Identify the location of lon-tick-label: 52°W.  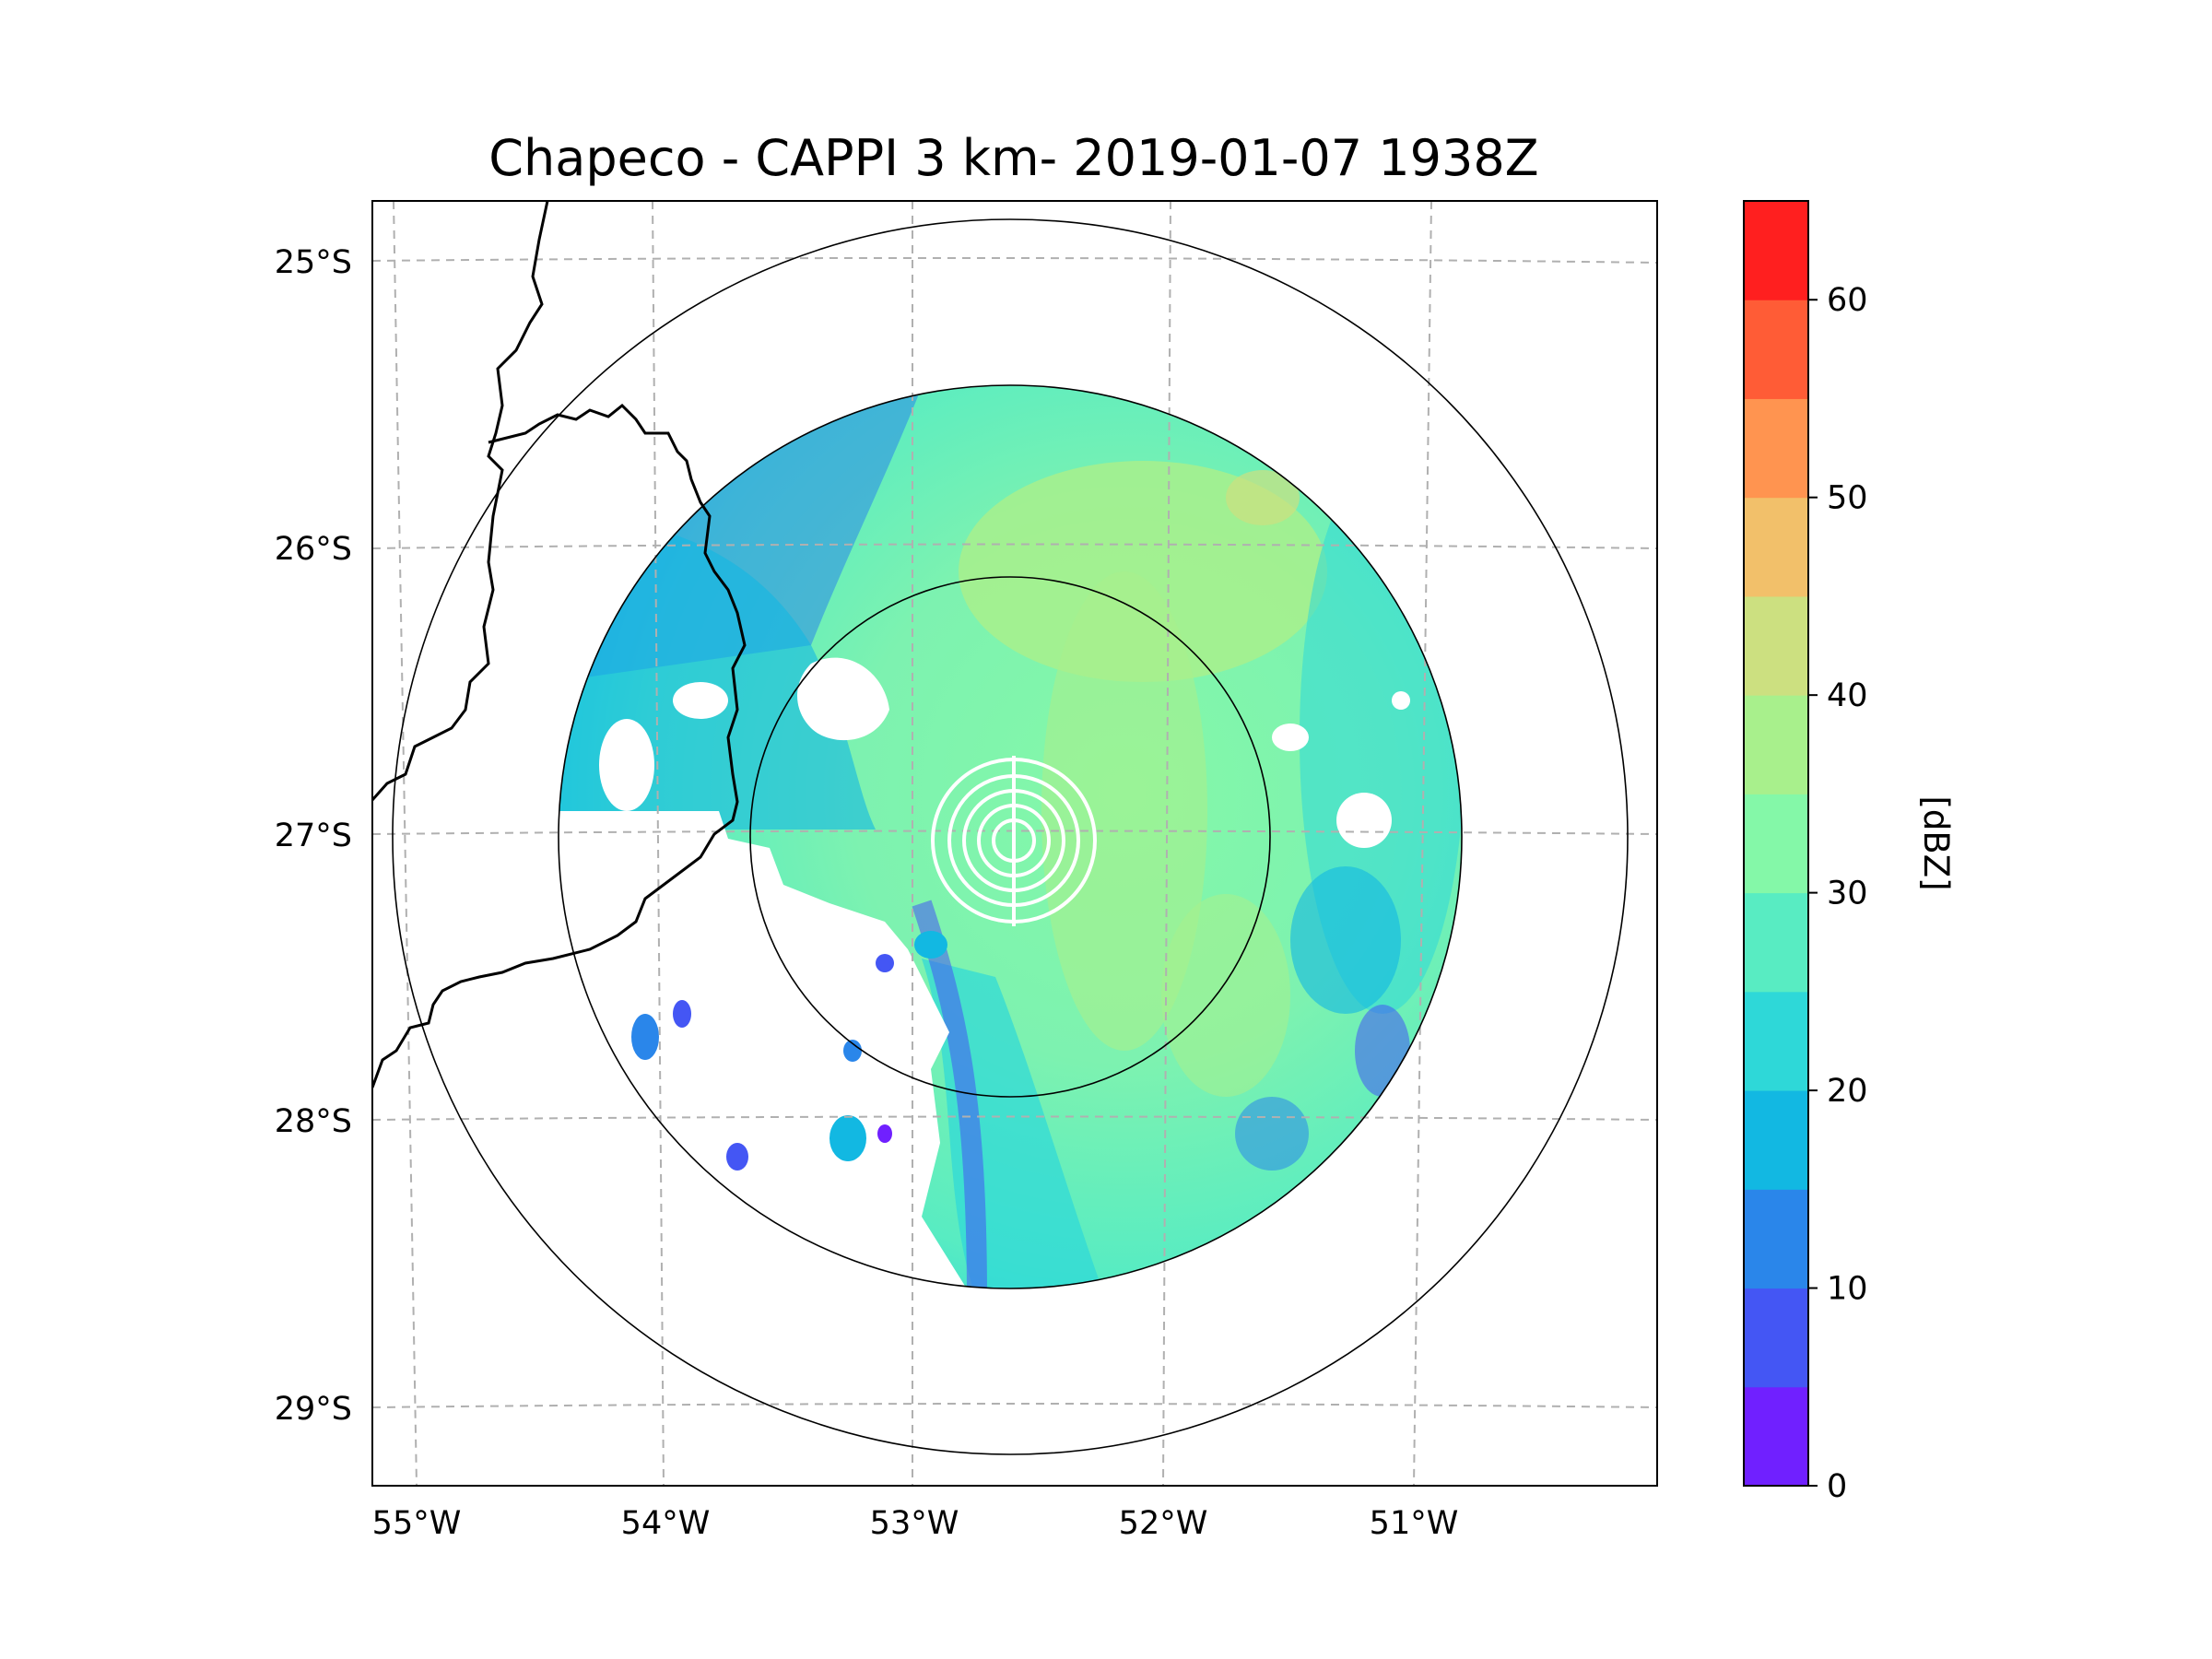
(1163, 1523).